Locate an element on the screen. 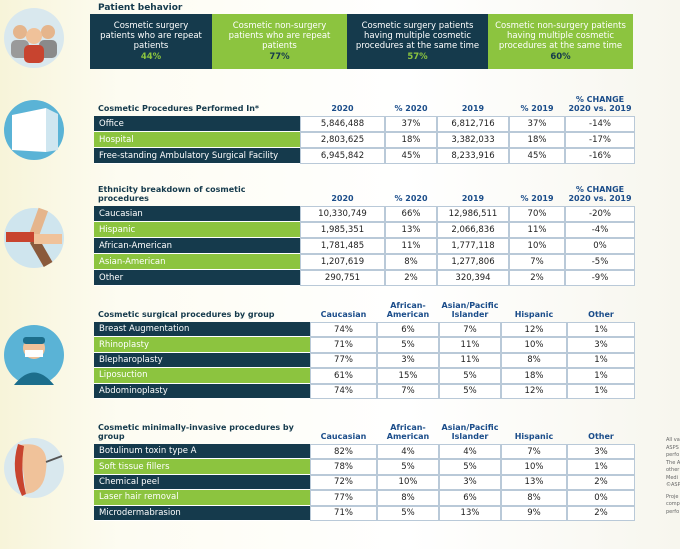  table-cell: -5% is located at coordinates (600, 262).